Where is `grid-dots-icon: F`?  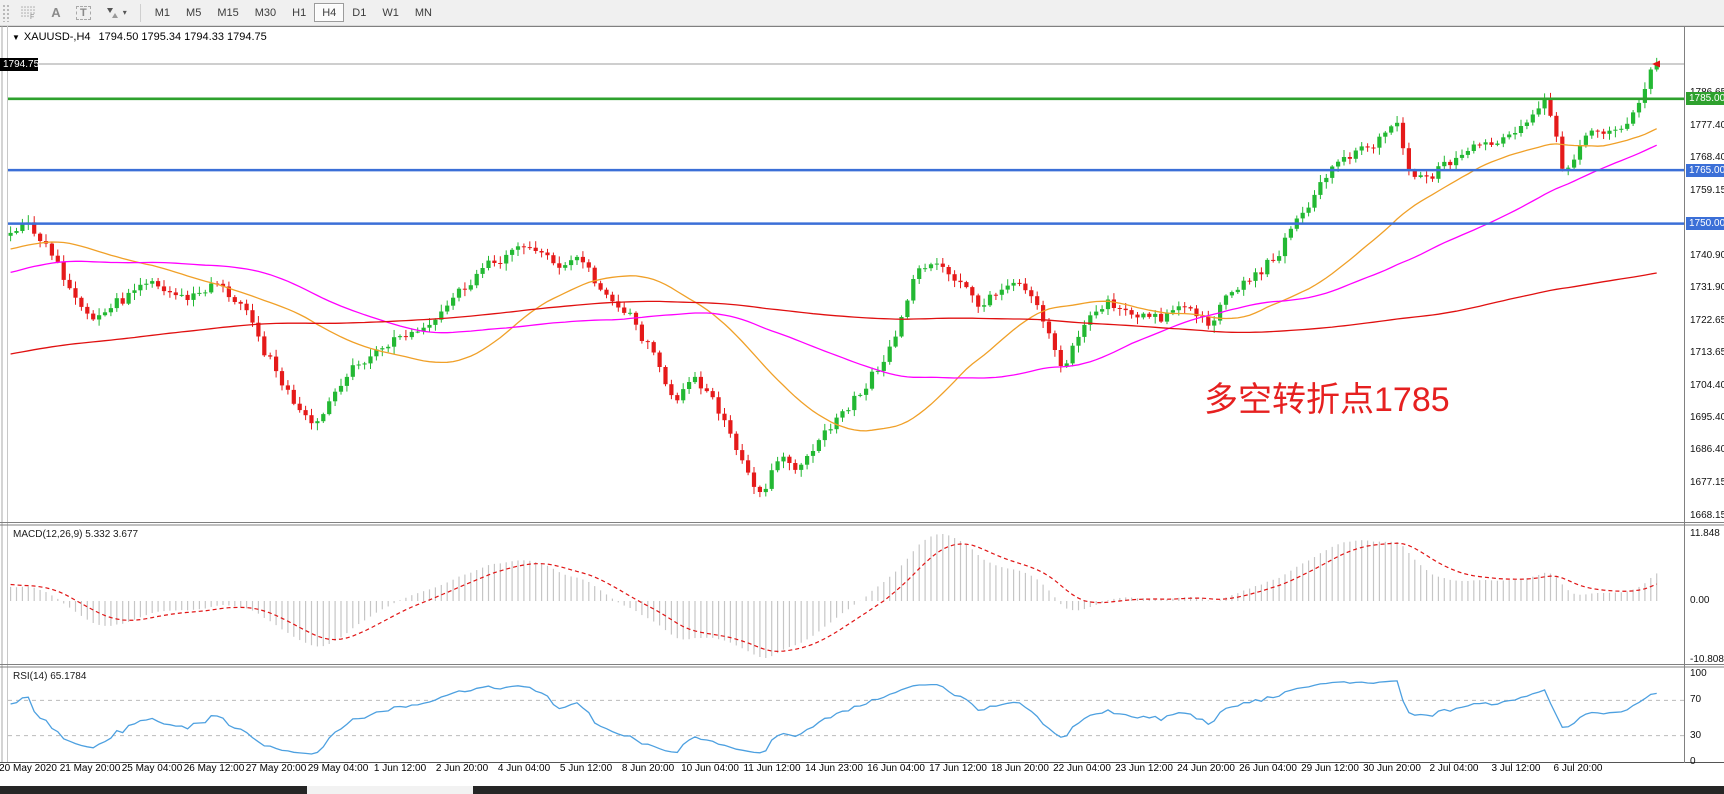 grid-dots-icon: F is located at coordinates (28, 12).